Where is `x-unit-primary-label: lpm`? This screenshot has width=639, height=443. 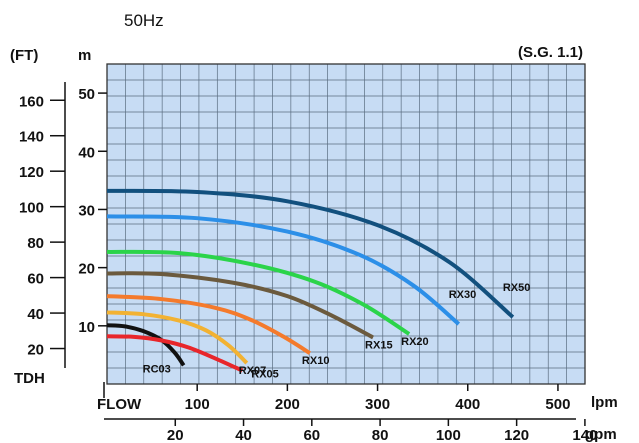 x-unit-primary-label: lpm is located at coordinates (604, 402).